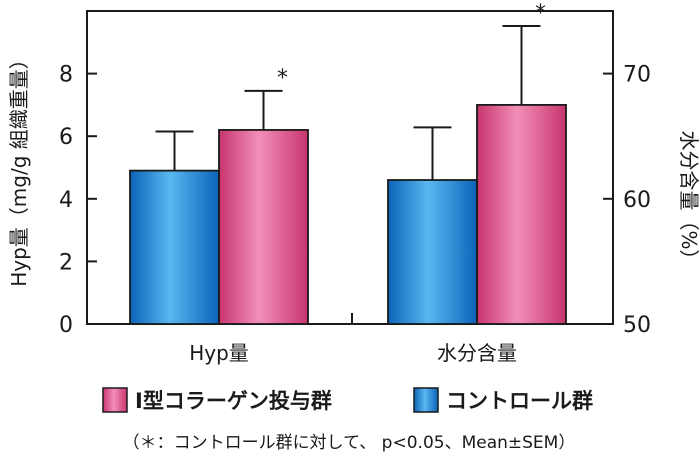 This screenshot has height=454, width=699. I want to click on significance-layer: **, so click(411, 46).